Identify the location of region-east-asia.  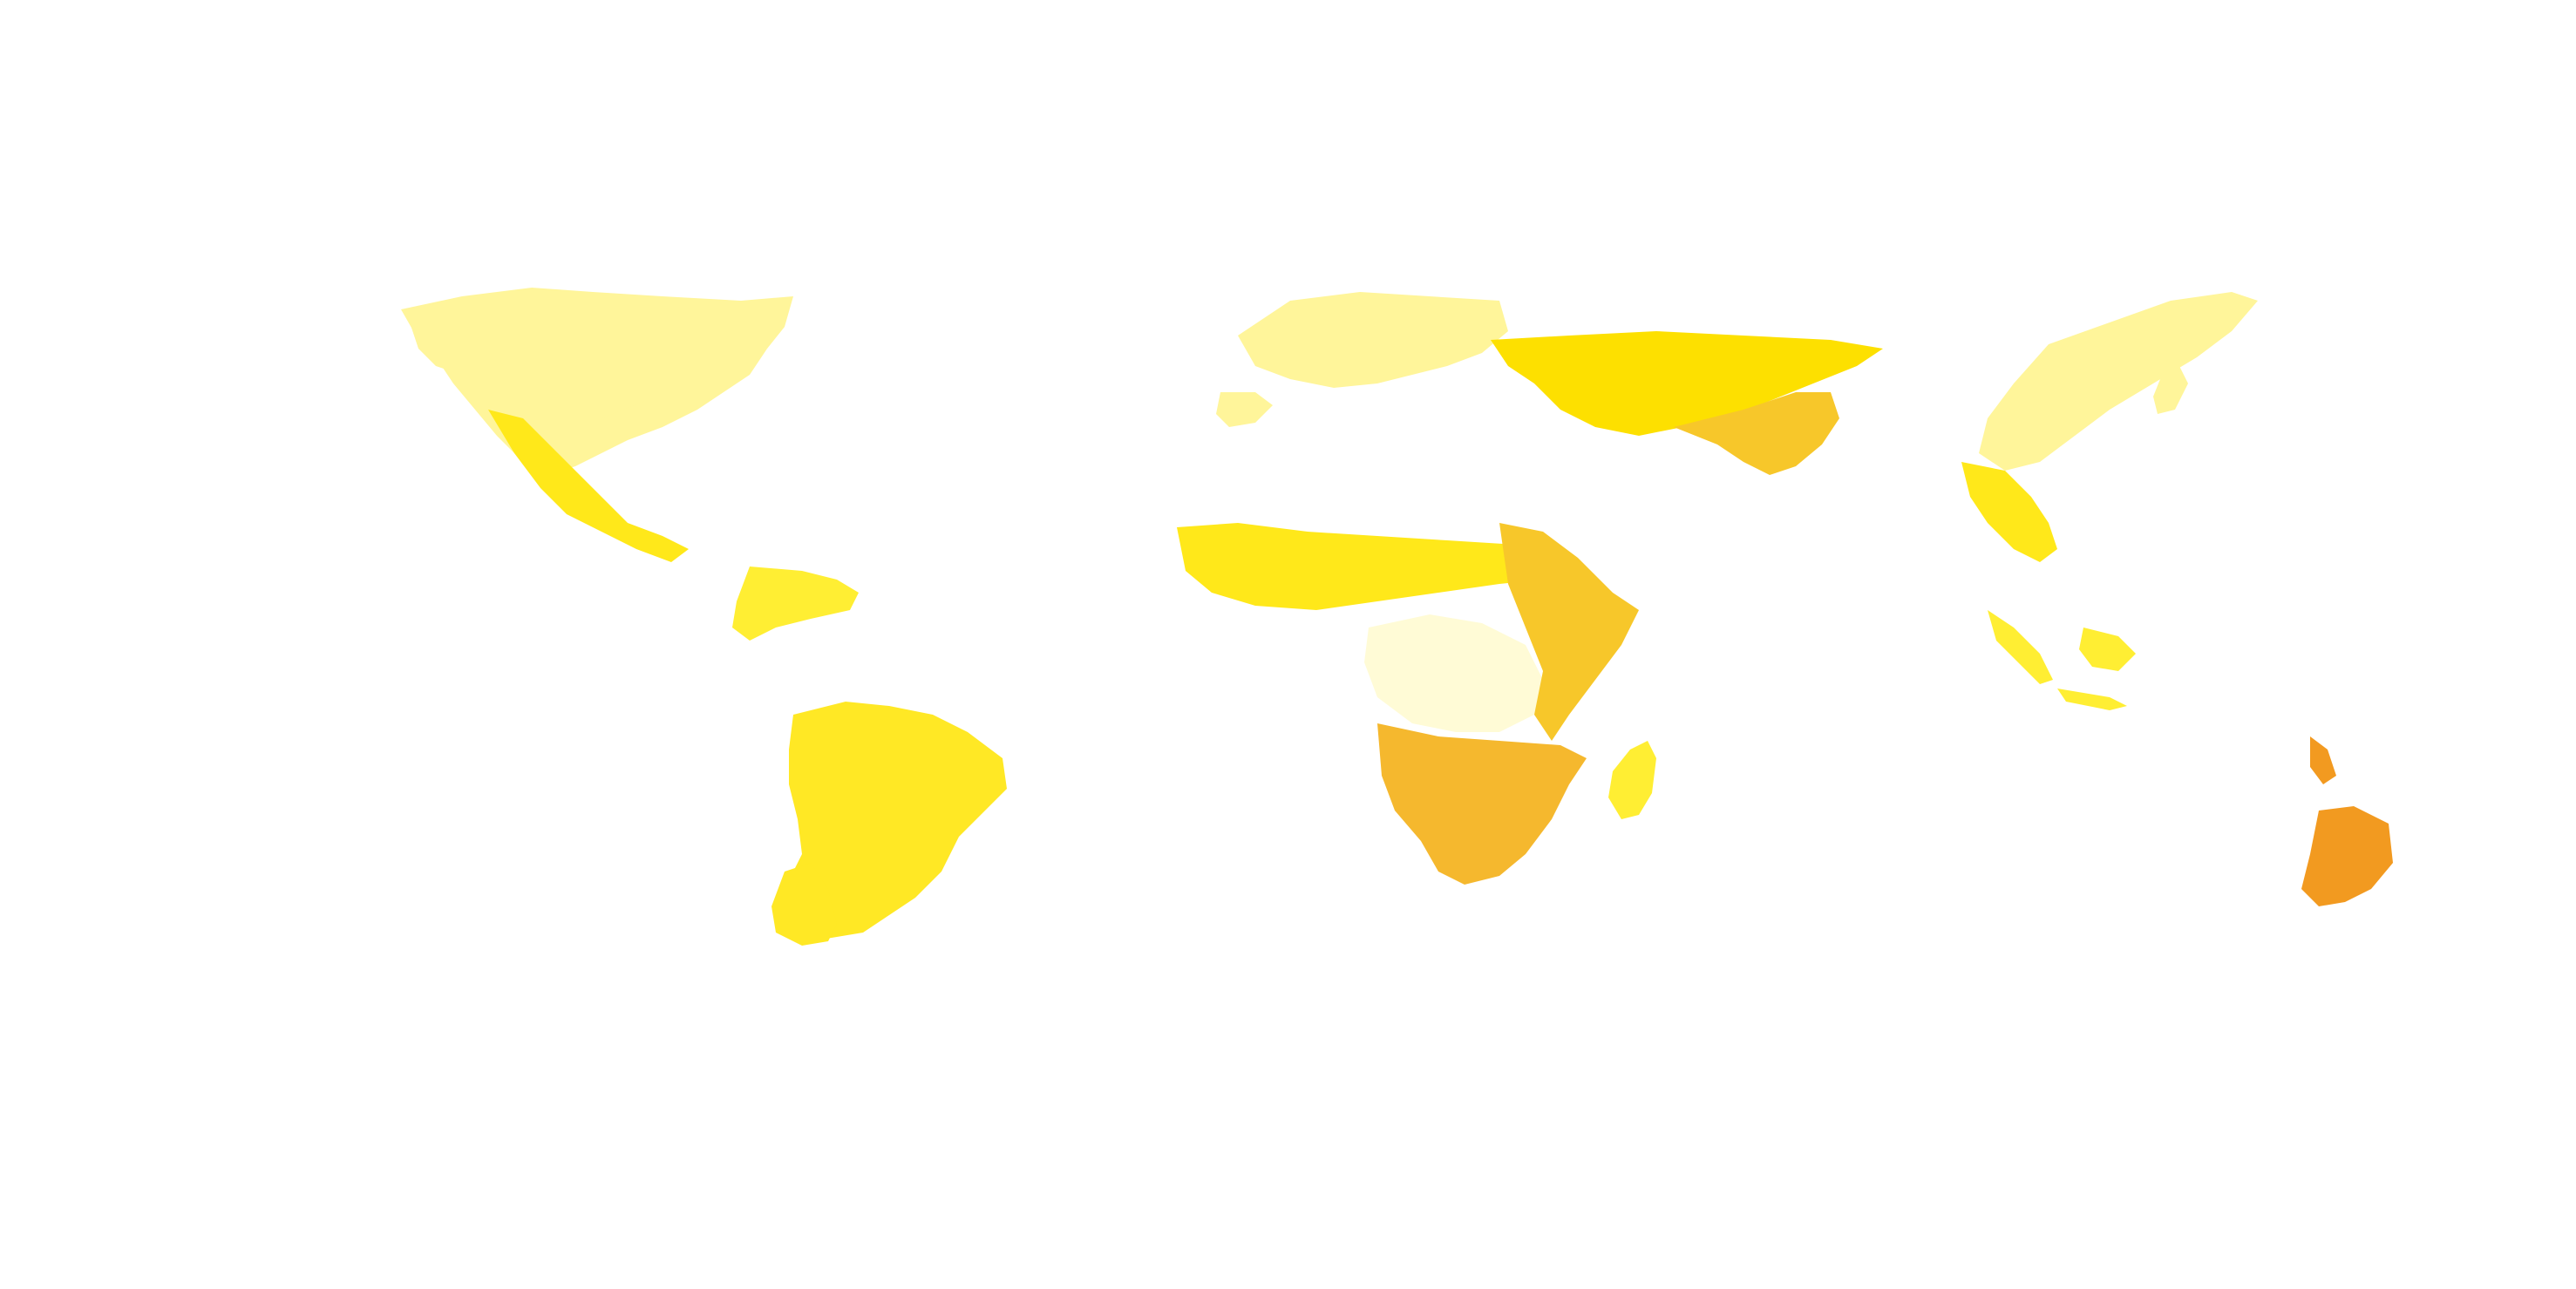
(2118, 381).